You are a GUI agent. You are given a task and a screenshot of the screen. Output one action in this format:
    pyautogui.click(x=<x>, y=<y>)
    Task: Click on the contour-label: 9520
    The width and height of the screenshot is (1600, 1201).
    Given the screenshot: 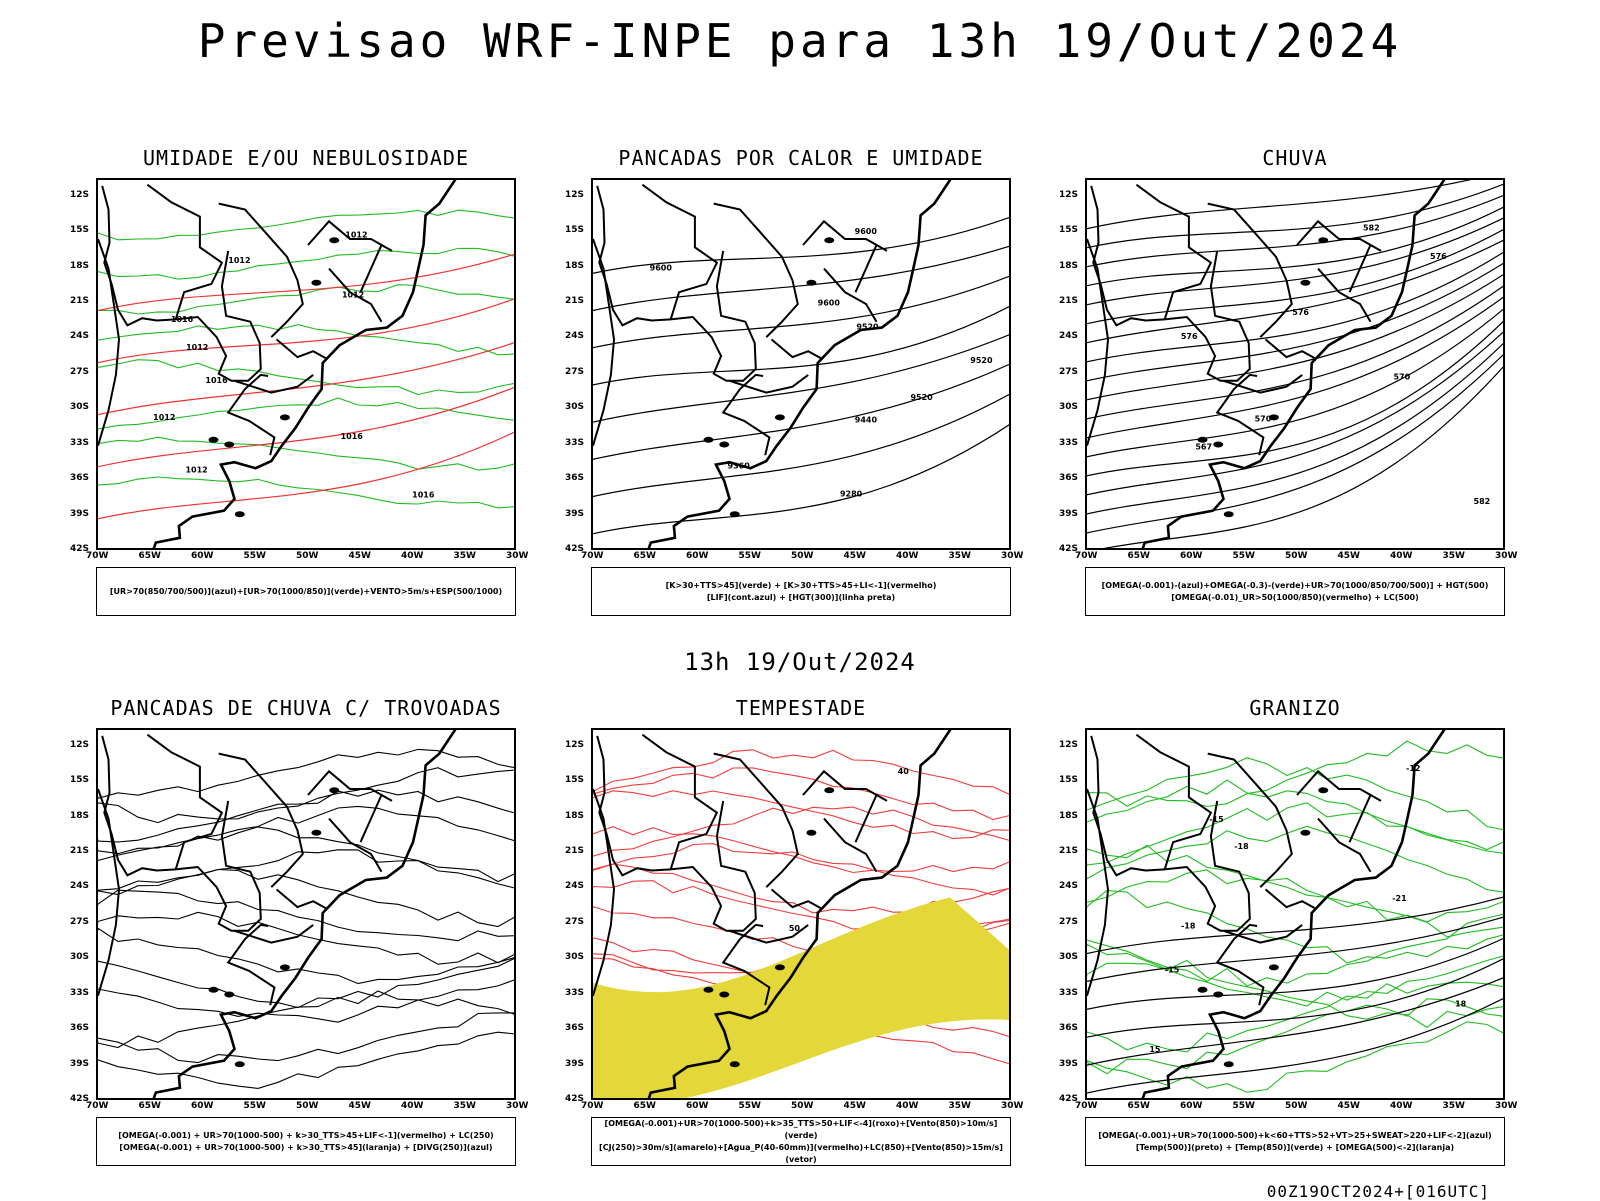 What is the action you would take?
    pyautogui.click(x=867, y=326)
    